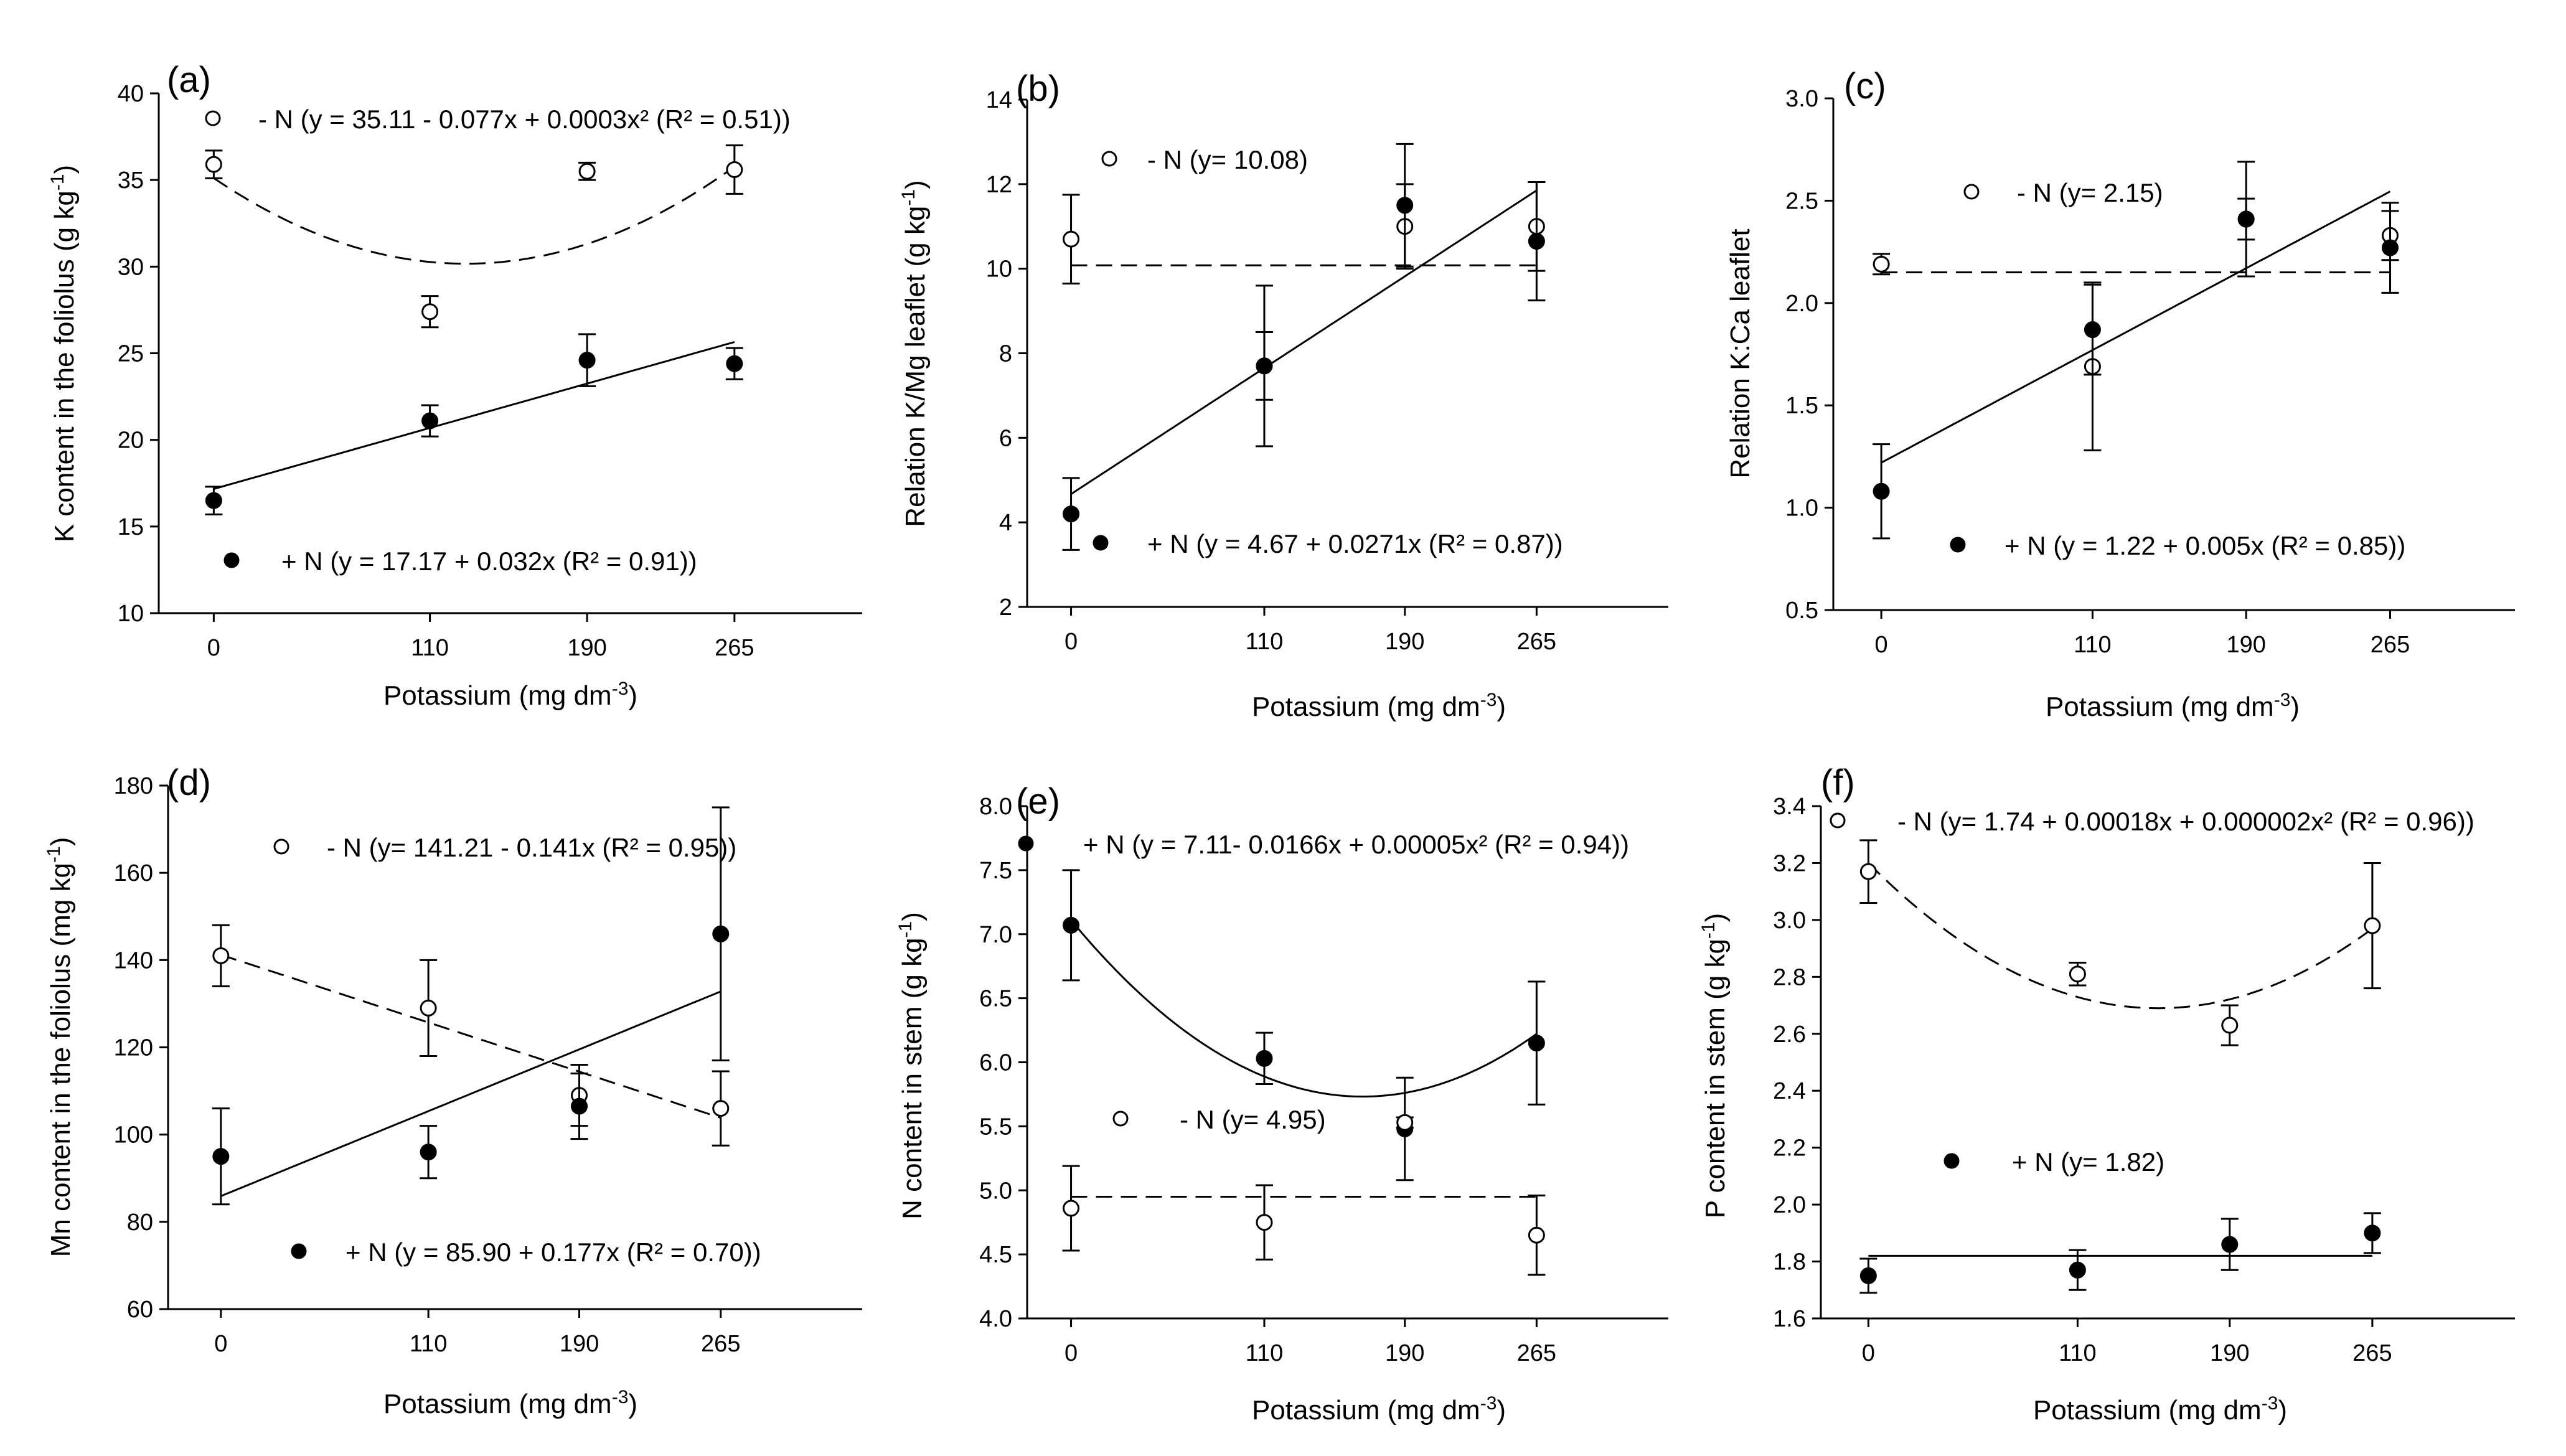  I want to click on y-tick-label: 12, so click(999, 185).